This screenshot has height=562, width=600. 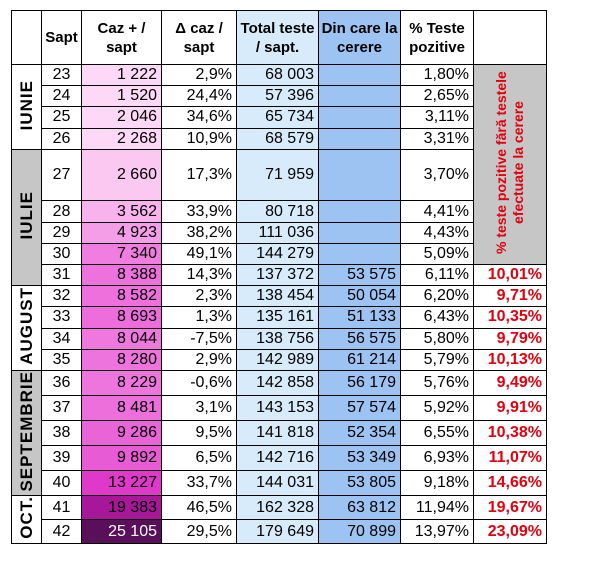 I want to click on tests-cell: 141 818, so click(x=277, y=433).